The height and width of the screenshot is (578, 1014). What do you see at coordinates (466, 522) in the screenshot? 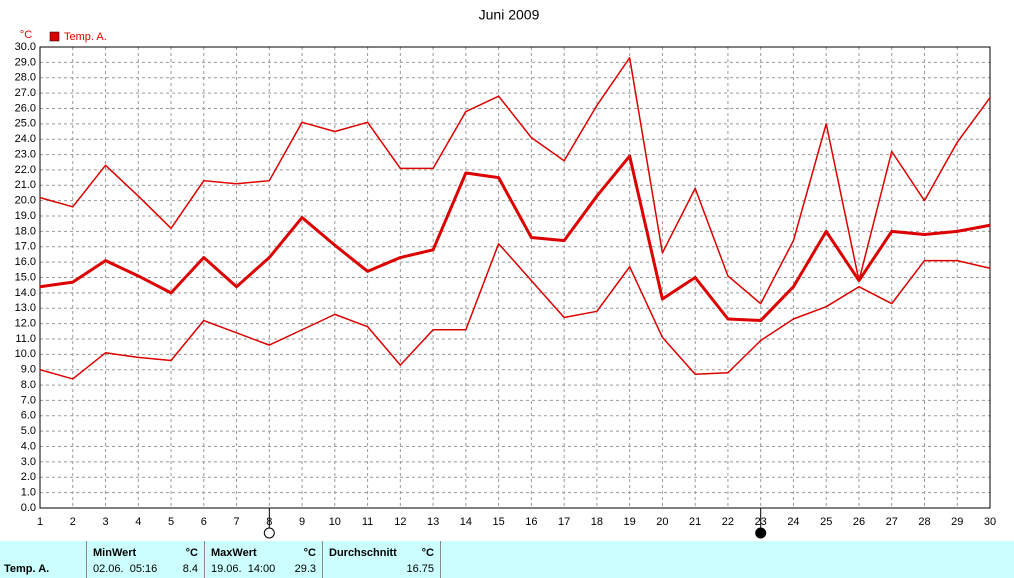
I see `x-tick-label: 14` at bounding box center [466, 522].